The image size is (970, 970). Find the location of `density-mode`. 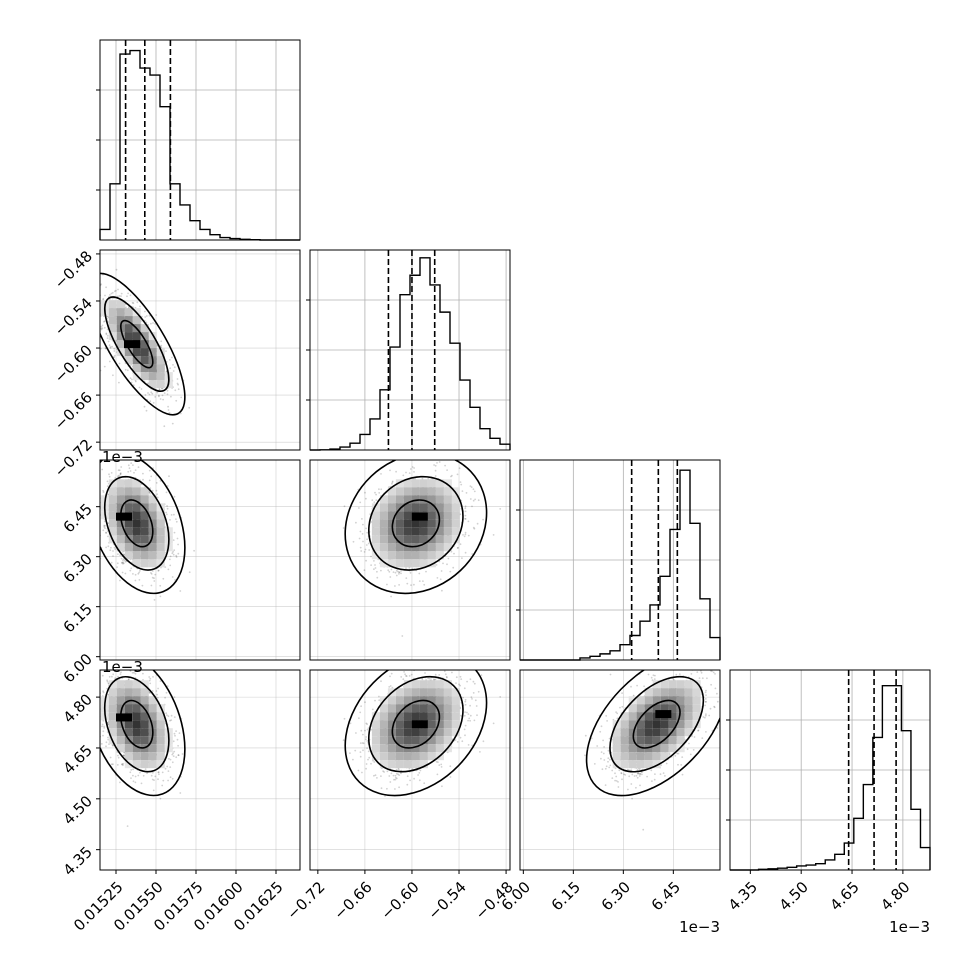

density-mode is located at coordinates (132, 344).